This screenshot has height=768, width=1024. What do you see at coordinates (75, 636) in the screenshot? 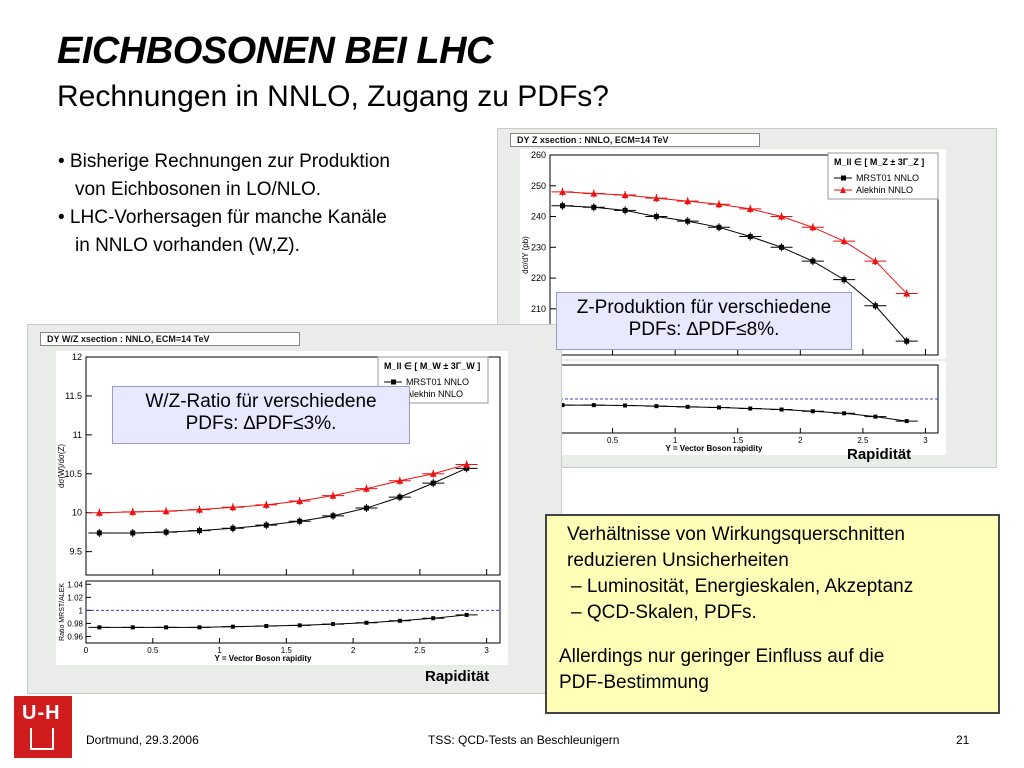
I see `ratio-y-tick-label: 0.96` at bounding box center [75, 636].